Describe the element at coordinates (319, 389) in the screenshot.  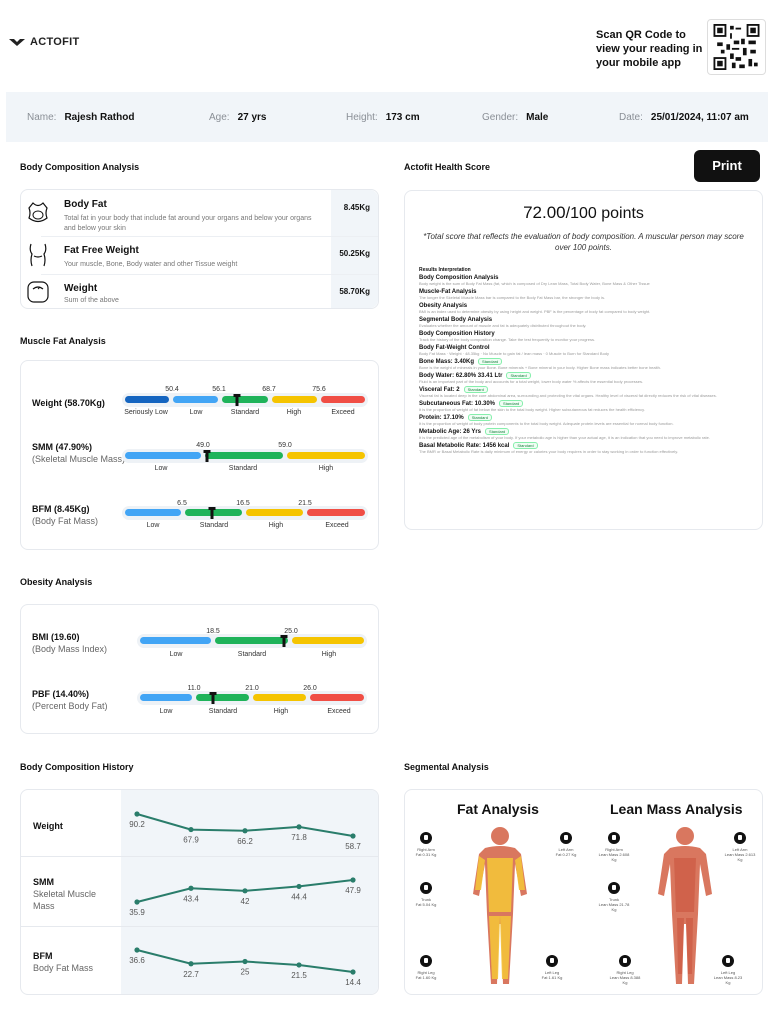
I see `tick: 75.6` at that location.